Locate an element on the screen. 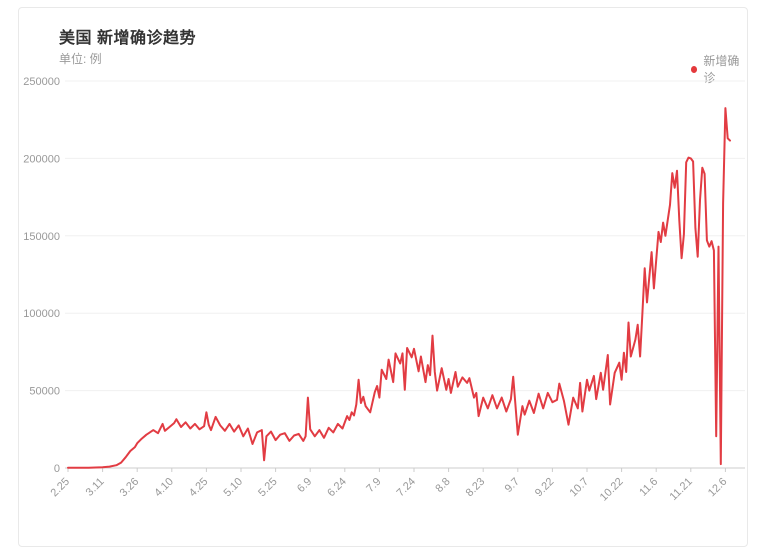 The width and height of the screenshot is (759, 547). x-tick-label: 6.24 is located at coordinates (337, 488).